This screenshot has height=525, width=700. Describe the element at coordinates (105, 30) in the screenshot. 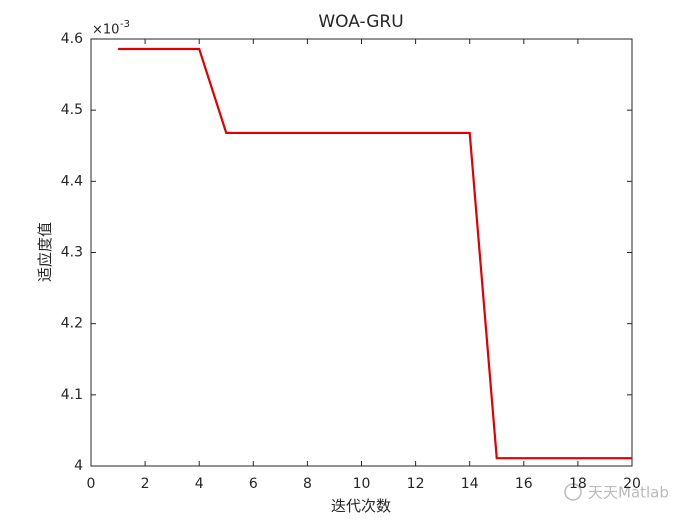

I see `y-exponent-base: ×10` at that location.